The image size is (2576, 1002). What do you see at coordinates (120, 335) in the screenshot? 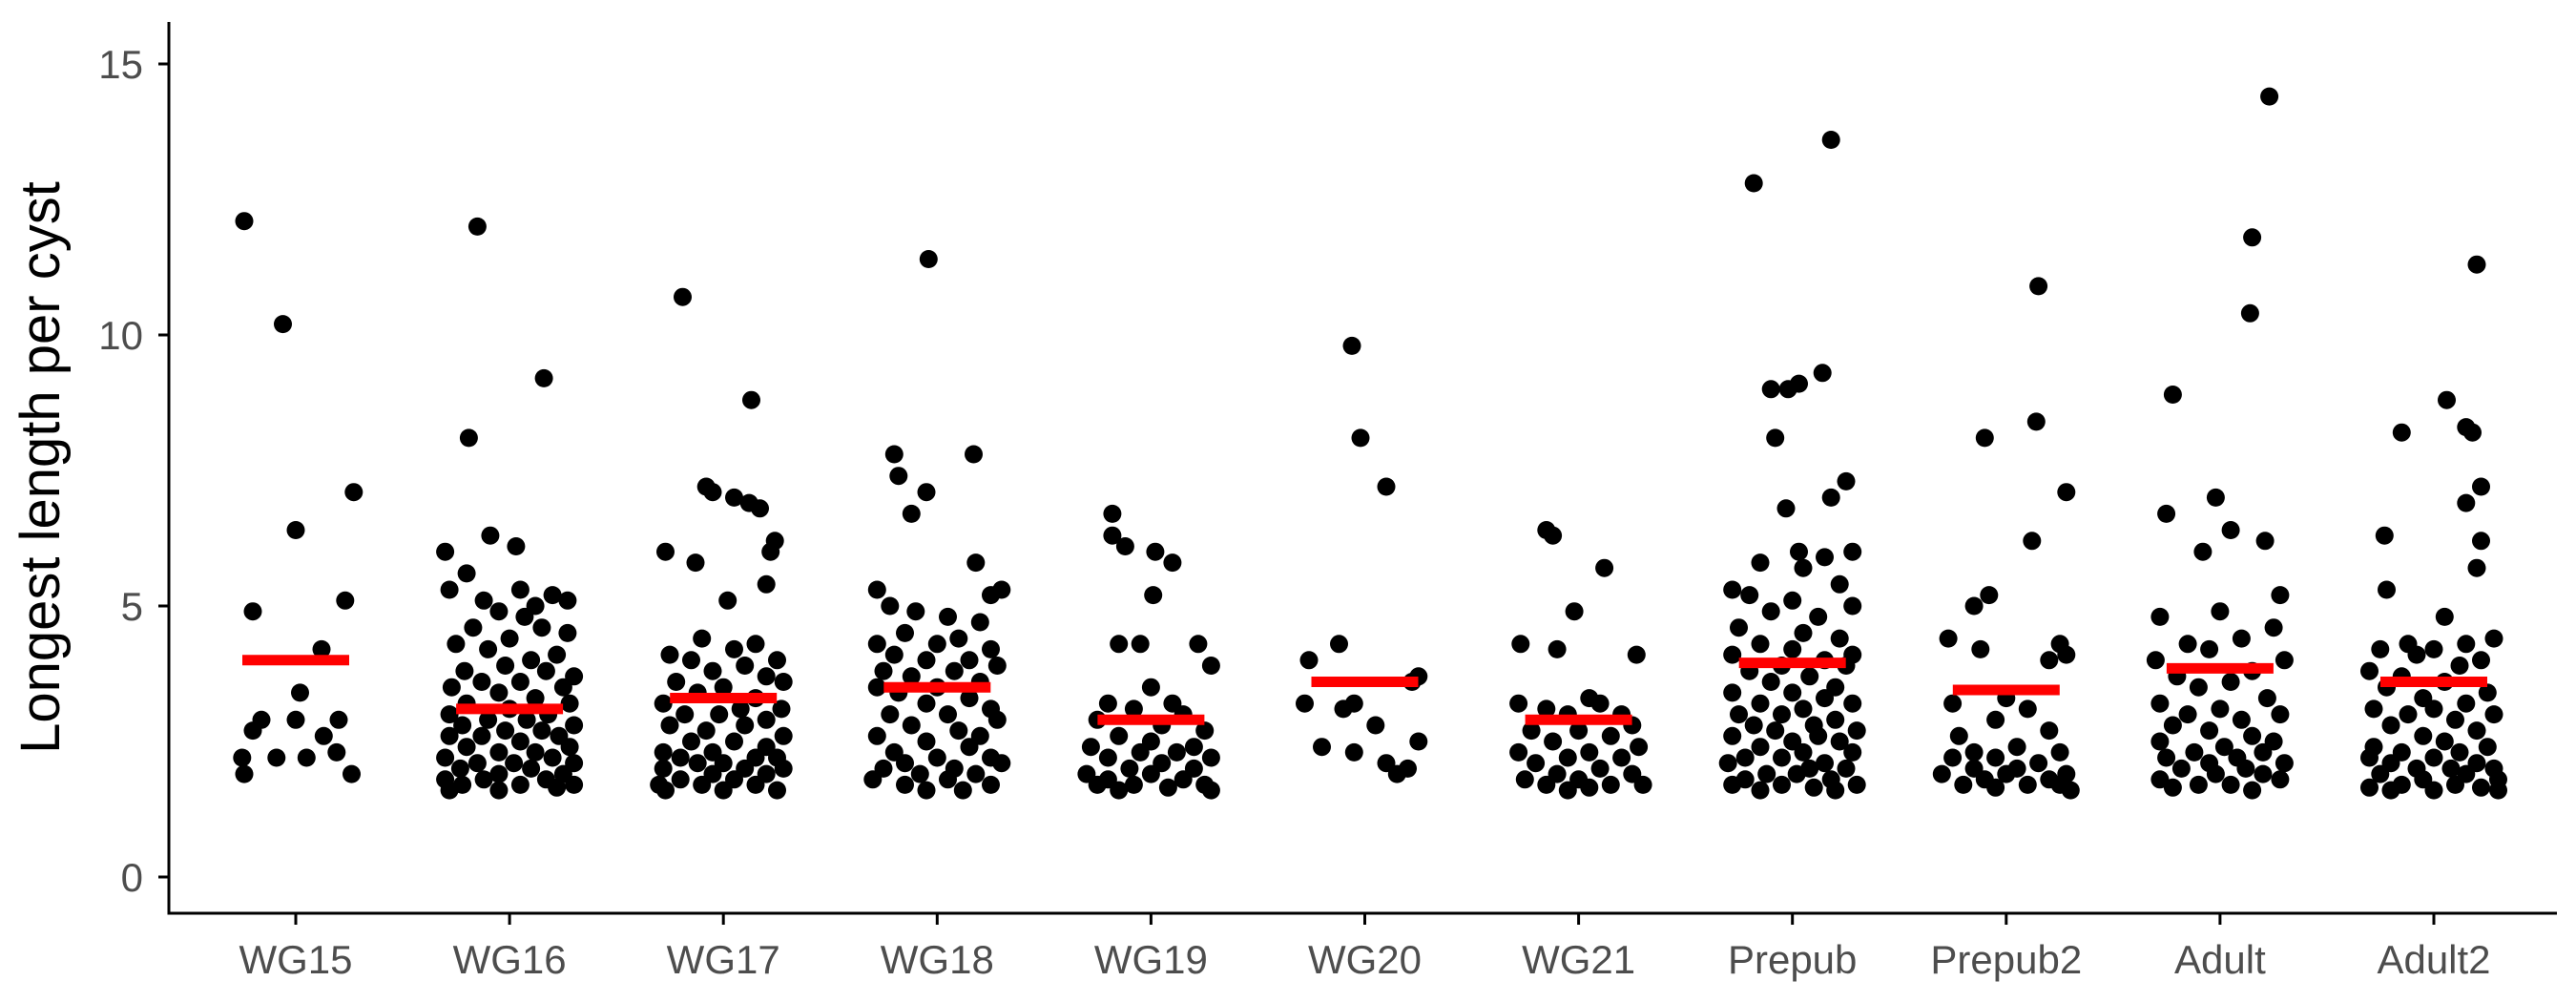
I see `y-tick-label: 10` at bounding box center [120, 335].